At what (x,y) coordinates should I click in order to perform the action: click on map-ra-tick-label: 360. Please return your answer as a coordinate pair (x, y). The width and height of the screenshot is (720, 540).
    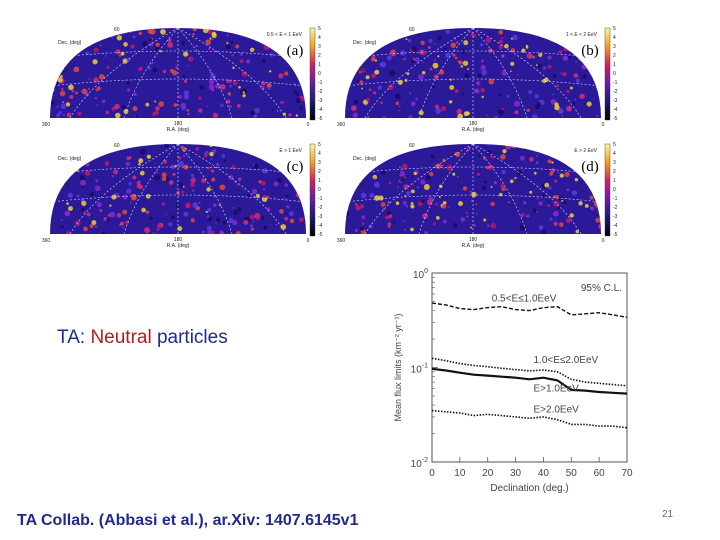
    Looking at the image, I should click on (341, 125).